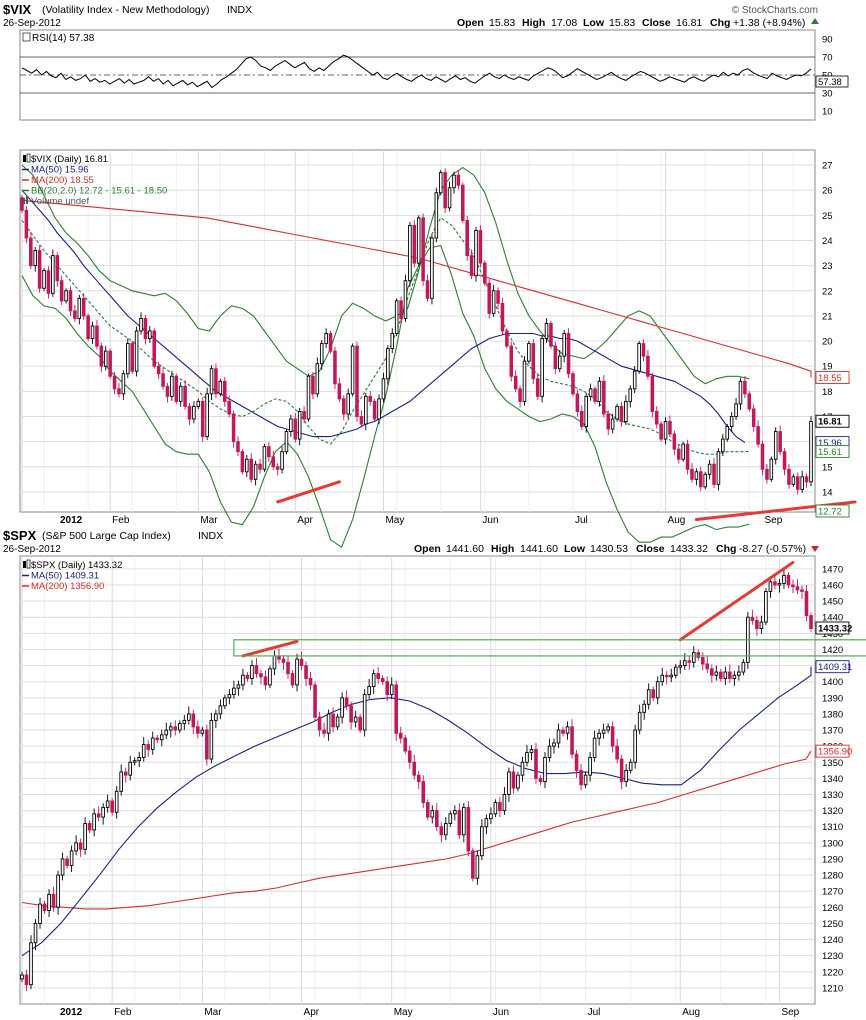 The image size is (866, 1020). What do you see at coordinates (121, 520) in the screenshot?
I see `month-label: Feb` at bounding box center [121, 520].